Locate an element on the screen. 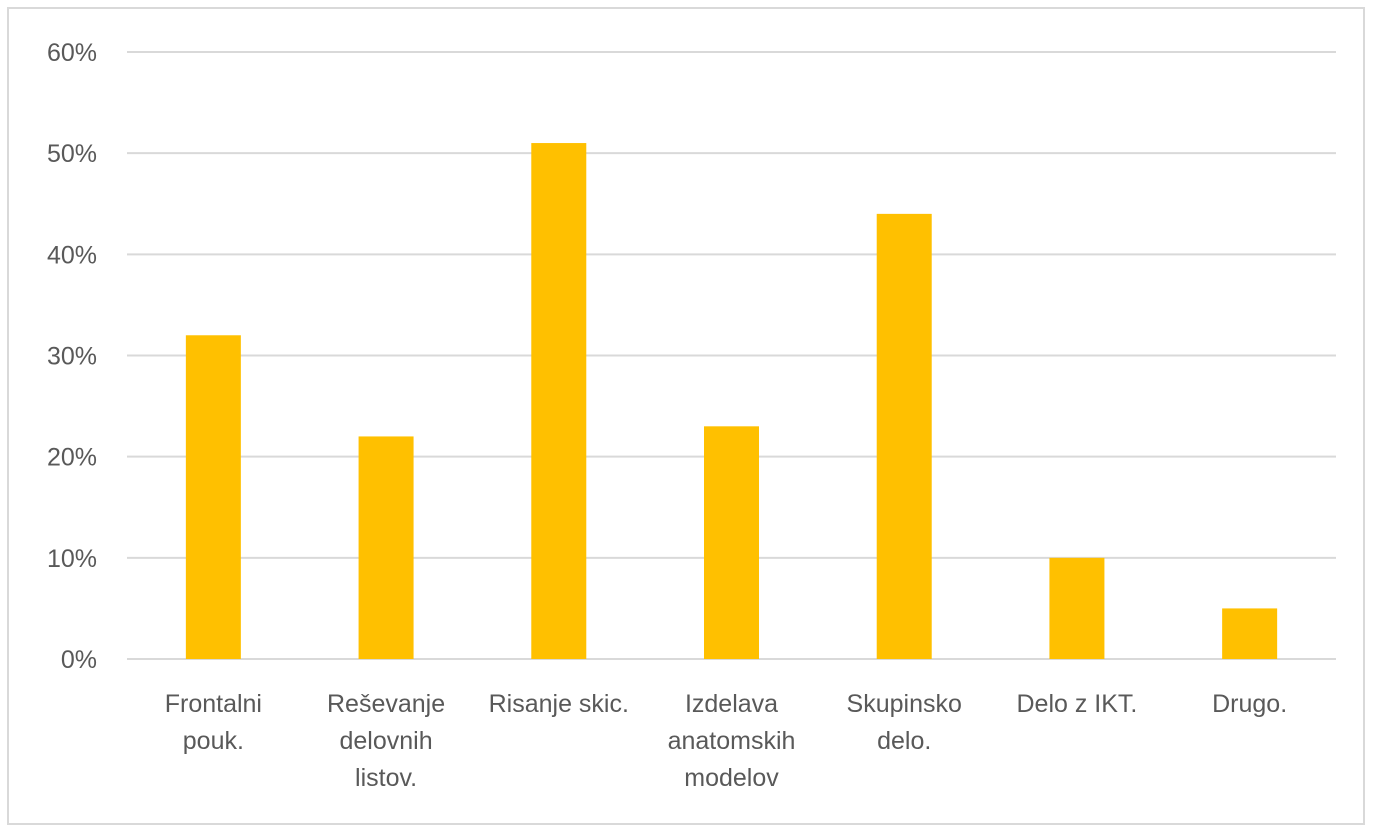 This screenshot has height=828, width=1374. x-tick-label: delovnih is located at coordinates (386, 741).